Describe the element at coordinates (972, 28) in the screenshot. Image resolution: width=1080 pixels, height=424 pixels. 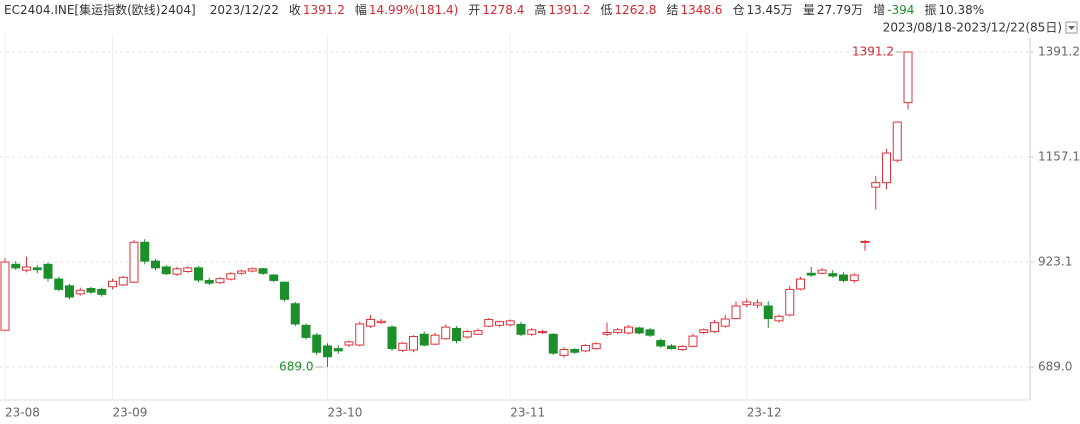
I see `range-label: 2023/08/18-2023/12/22(85日)` at that location.